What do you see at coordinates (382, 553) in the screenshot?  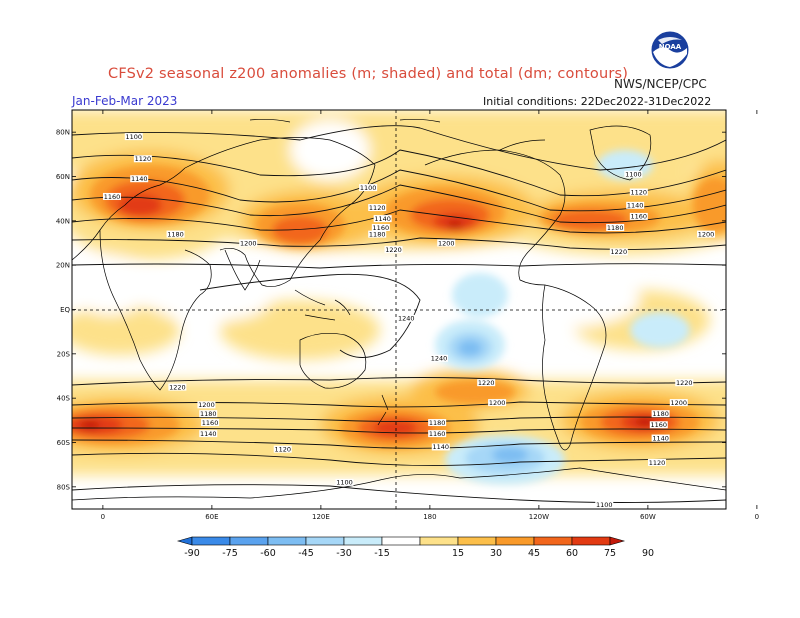 I see `colorbar-tick-label: -15` at bounding box center [382, 553].